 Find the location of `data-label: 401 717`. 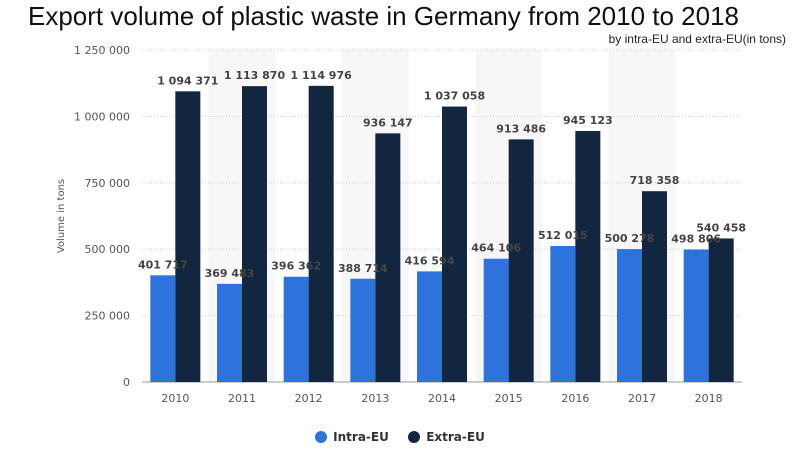

data-label: 401 717 is located at coordinates (163, 264).